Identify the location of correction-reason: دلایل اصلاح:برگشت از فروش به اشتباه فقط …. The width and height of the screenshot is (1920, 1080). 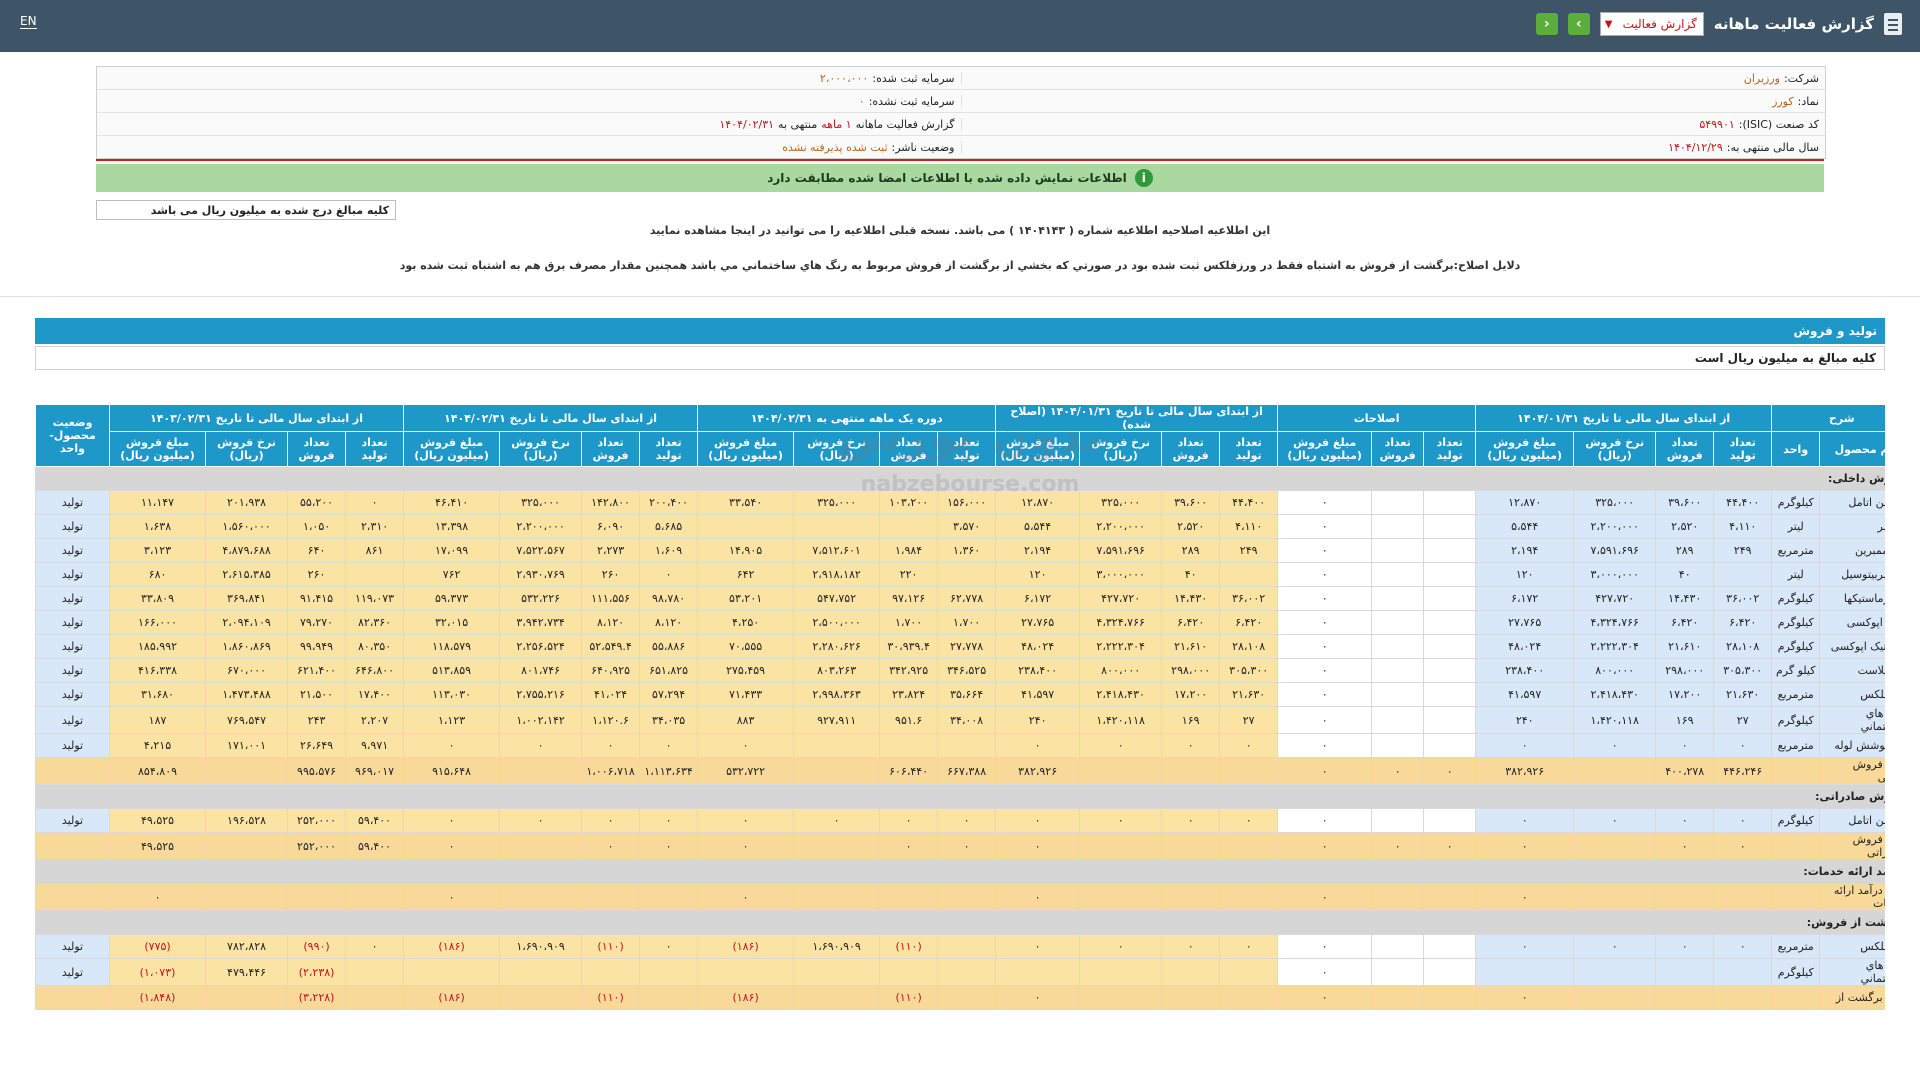
(960, 265).